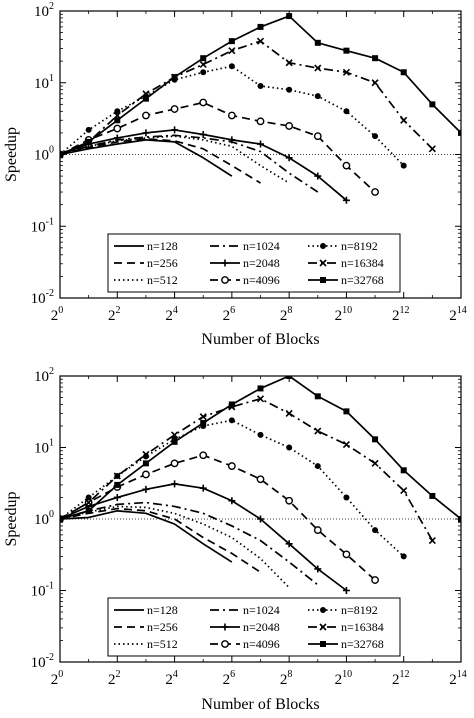 The height and width of the screenshot is (718, 474). Describe the element at coordinates (229, 314) in the screenshot. I see `x-tick-label: 26` at that location.